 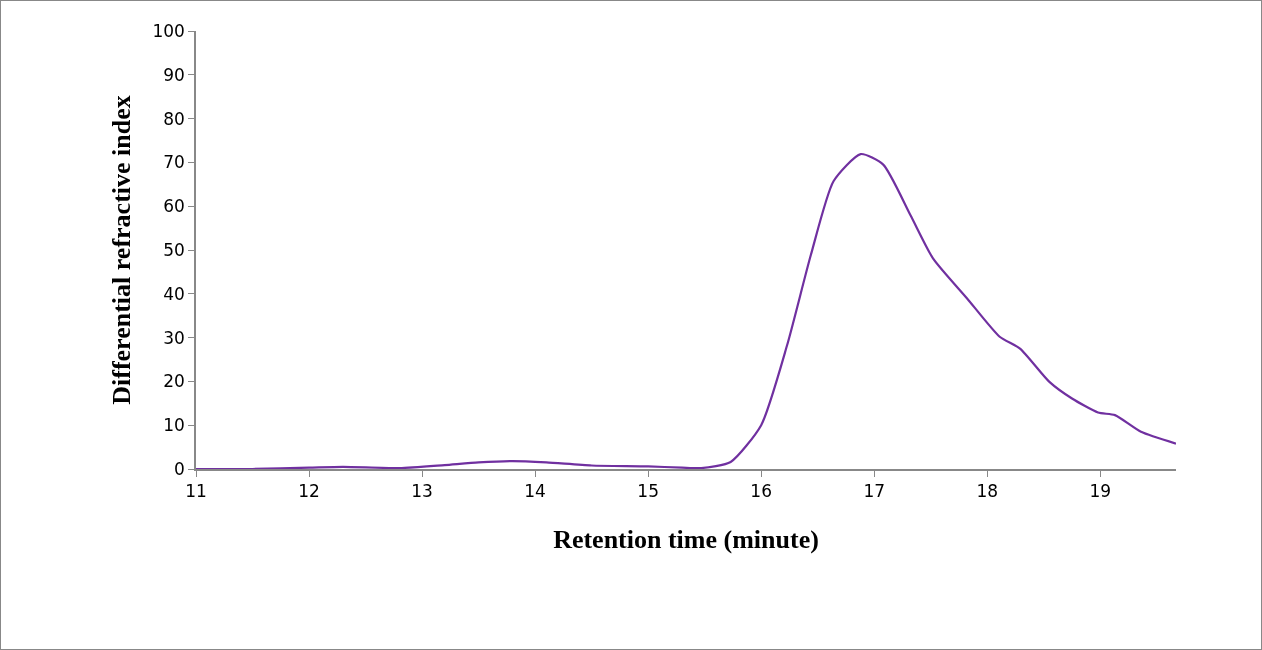 What do you see at coordinates (1100, 491) in the screenshot?
I see `x-tick-label: 19` at bounding box center [1100, 491].